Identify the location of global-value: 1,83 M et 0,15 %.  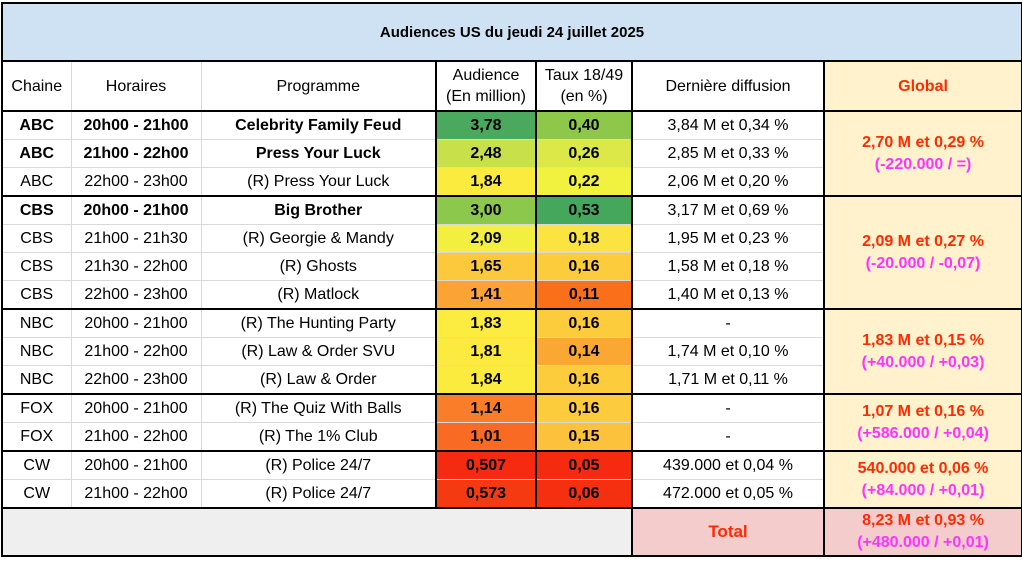
(923, 340).